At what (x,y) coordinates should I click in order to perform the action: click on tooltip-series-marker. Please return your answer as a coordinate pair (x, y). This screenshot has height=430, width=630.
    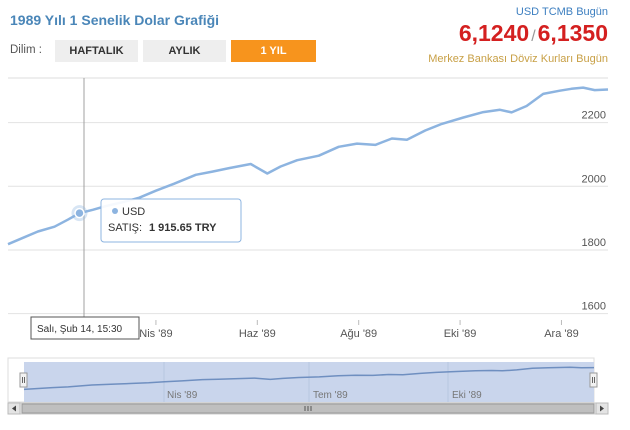
    Looking at the image, I should click on (115, 211).